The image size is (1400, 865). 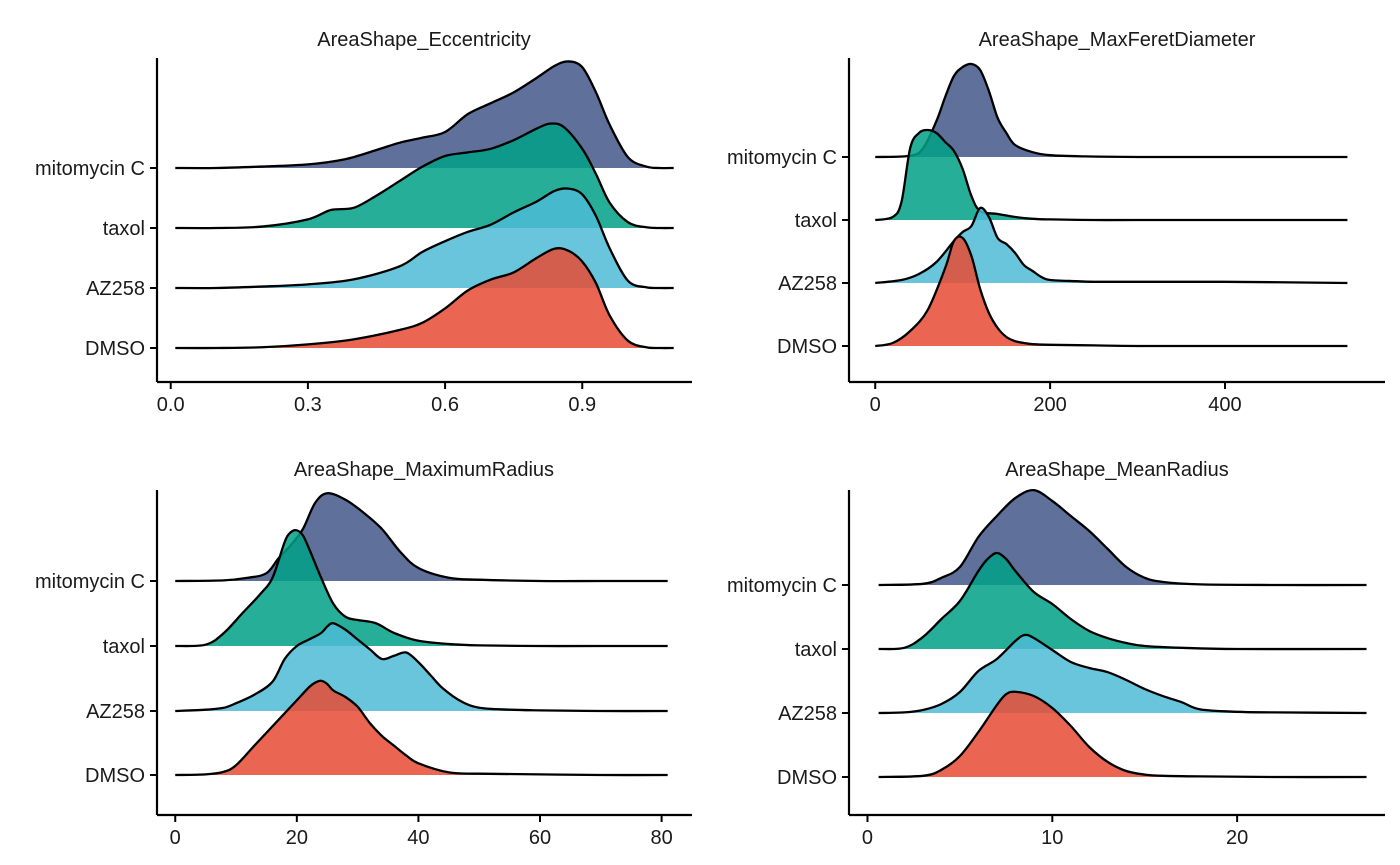 I want to click on x-tick-label: 0.3, so click(x=308, y=405).